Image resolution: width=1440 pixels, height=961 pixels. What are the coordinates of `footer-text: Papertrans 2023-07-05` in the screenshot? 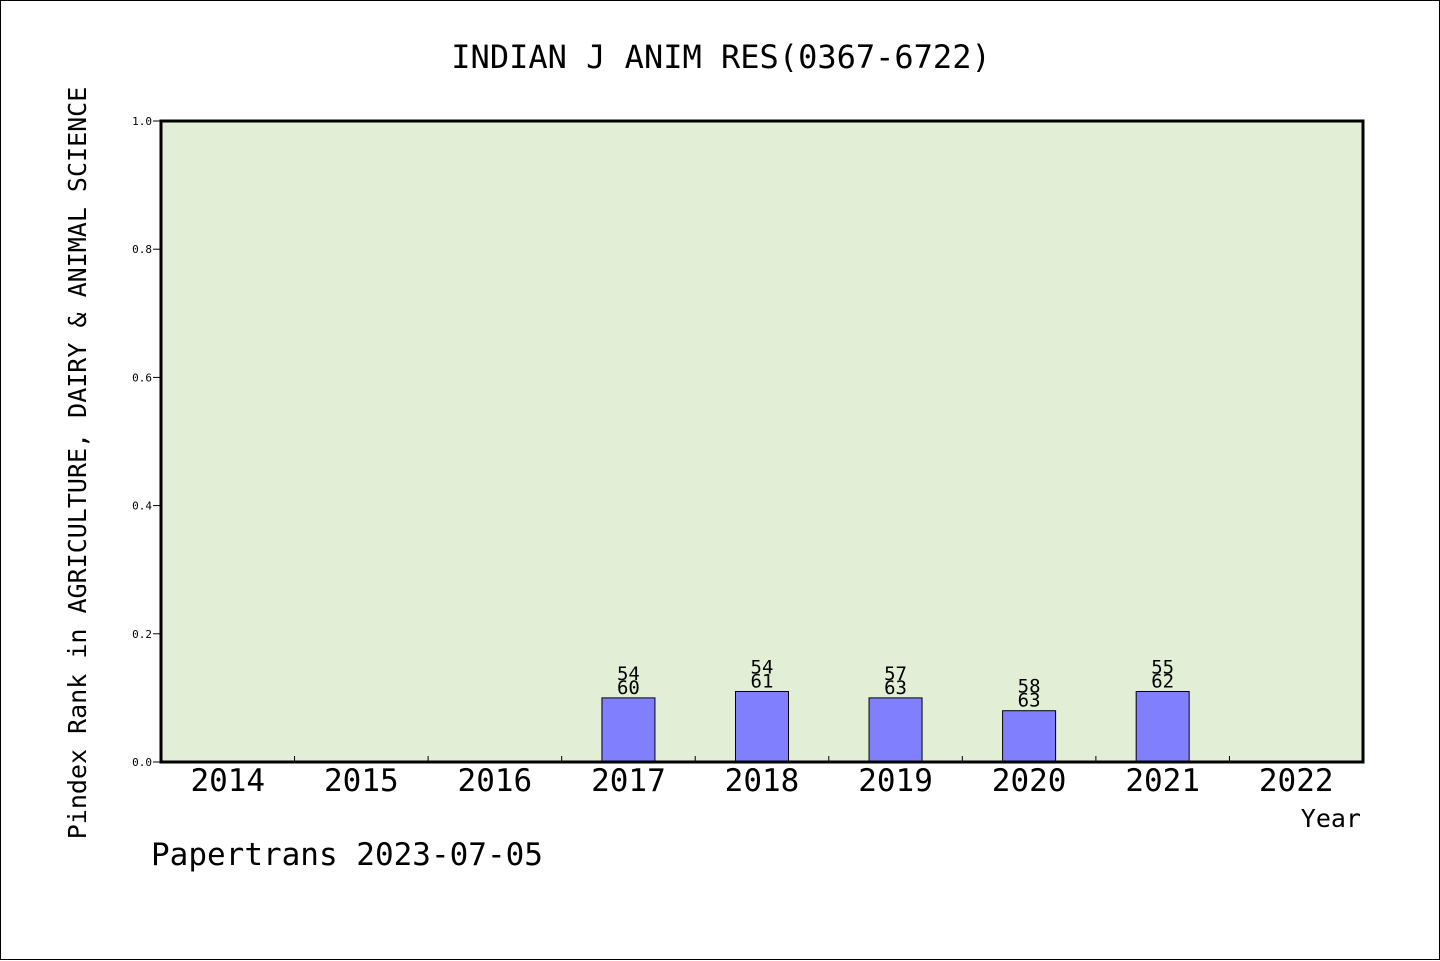 It's located at (347, 855).